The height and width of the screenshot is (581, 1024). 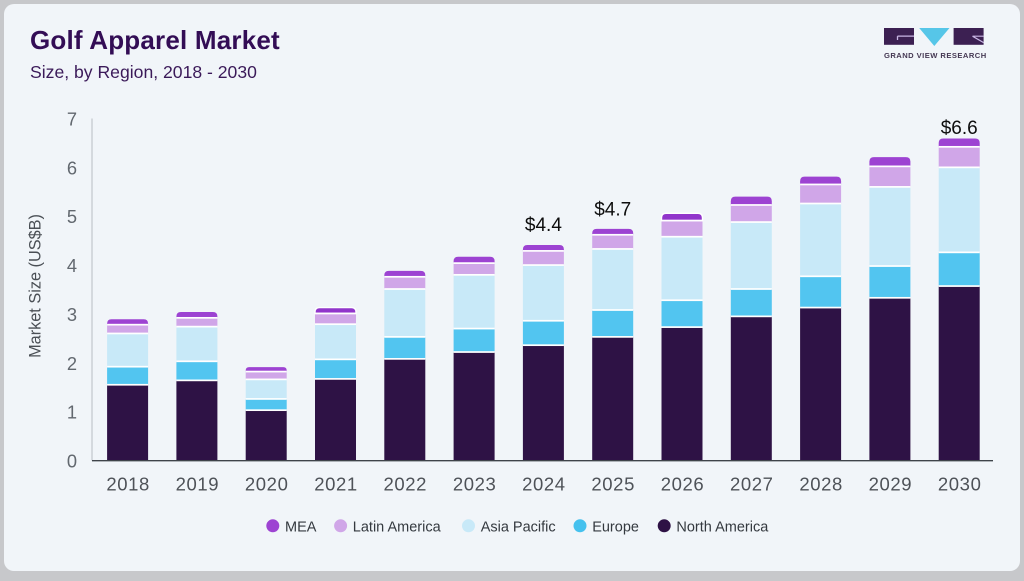 I want to click on svg-text: 2021, so click(x=336, y=484).